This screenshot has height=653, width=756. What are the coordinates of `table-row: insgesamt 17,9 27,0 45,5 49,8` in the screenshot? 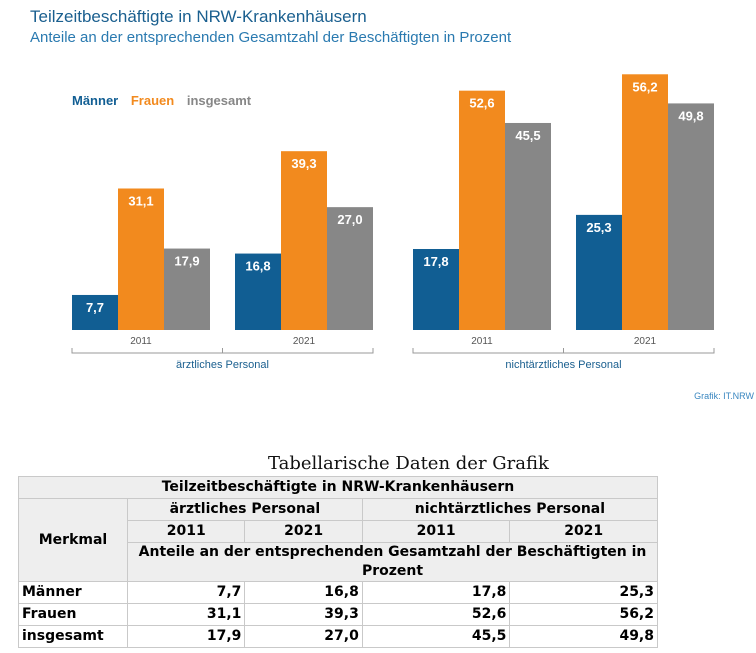 It's located at (338, 636).